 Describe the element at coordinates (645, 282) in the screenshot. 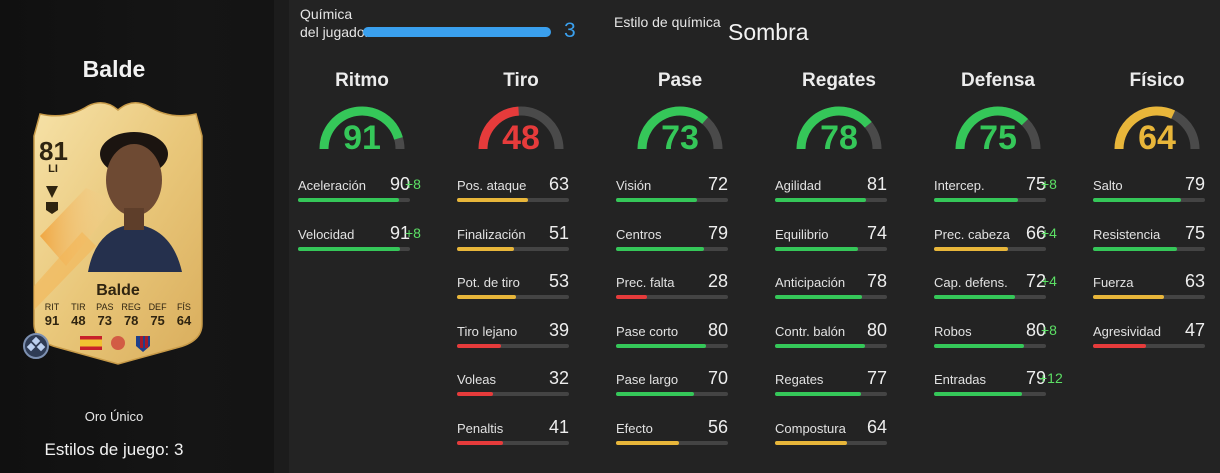

I see `stat-name: Prec. falta` at that location.